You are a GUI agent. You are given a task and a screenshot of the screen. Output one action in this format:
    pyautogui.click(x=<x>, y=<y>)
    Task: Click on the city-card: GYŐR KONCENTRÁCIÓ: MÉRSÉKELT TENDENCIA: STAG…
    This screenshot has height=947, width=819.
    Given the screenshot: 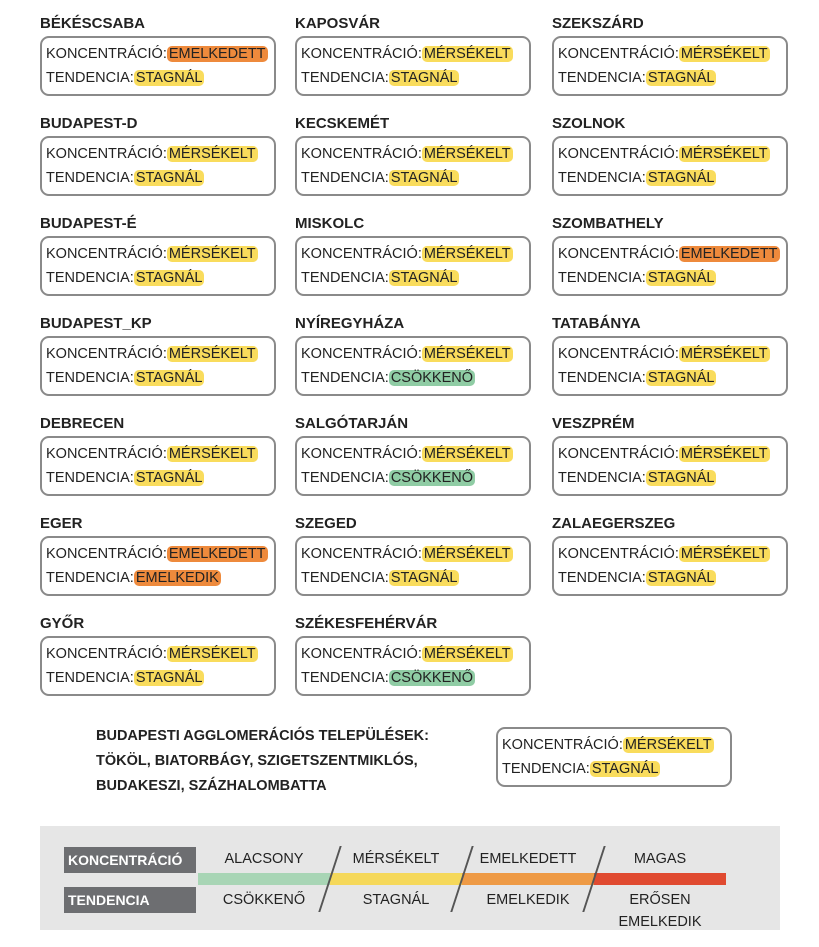 What is the action you would take?
    pyautogui.click(x=160, y=655)
    